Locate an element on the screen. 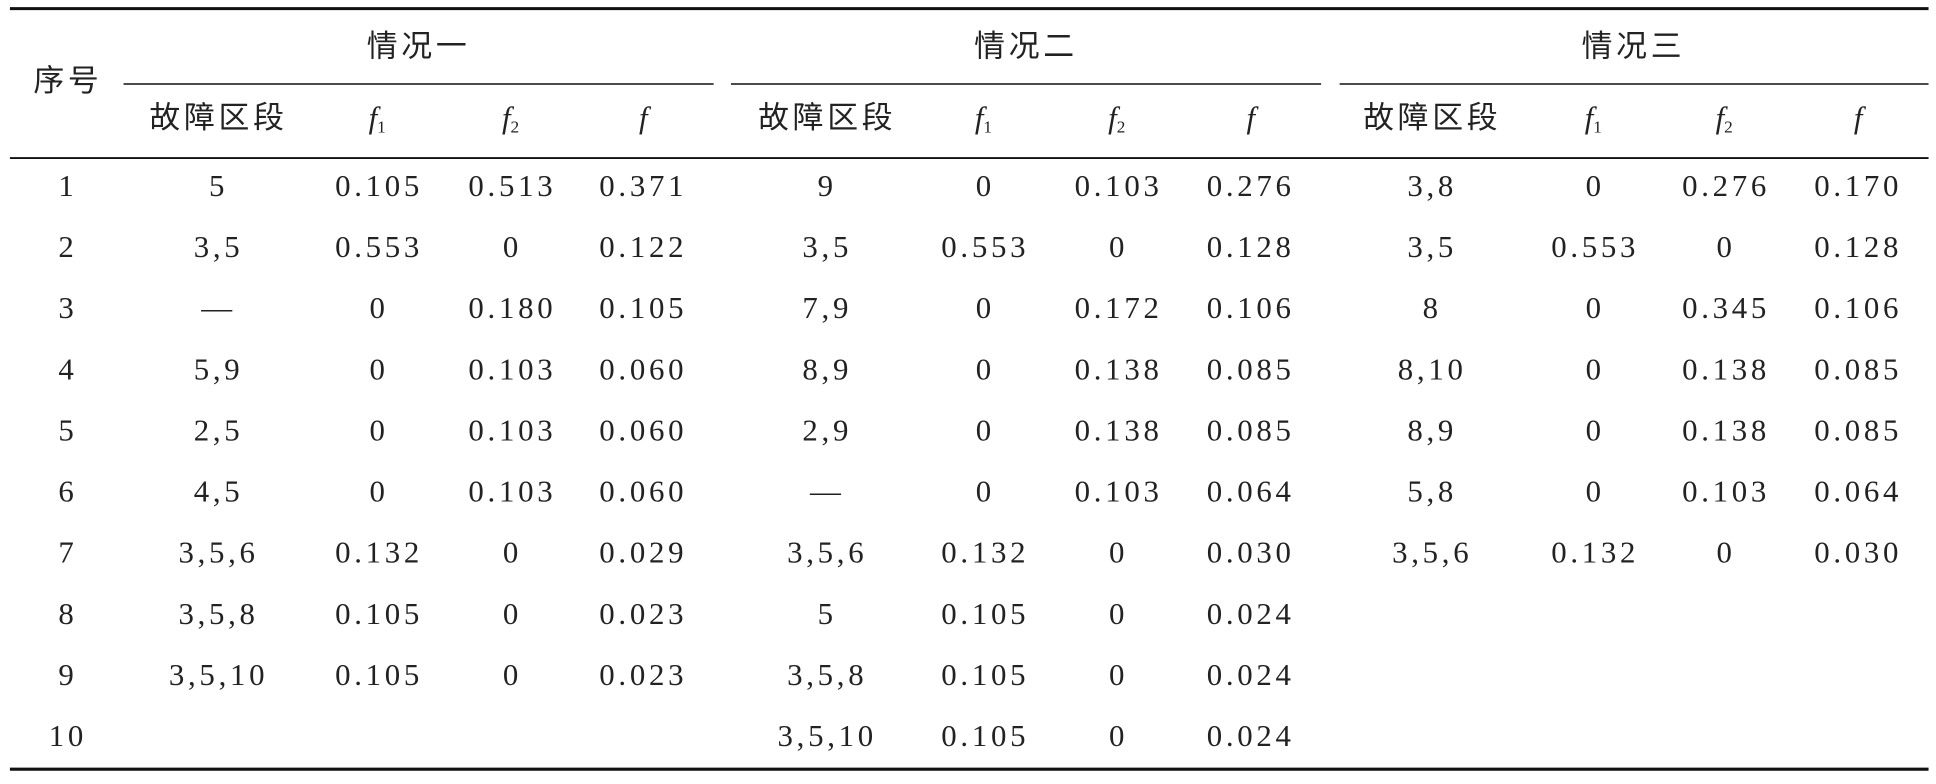  cell: 0.122 is located at coordinates (643, 247).